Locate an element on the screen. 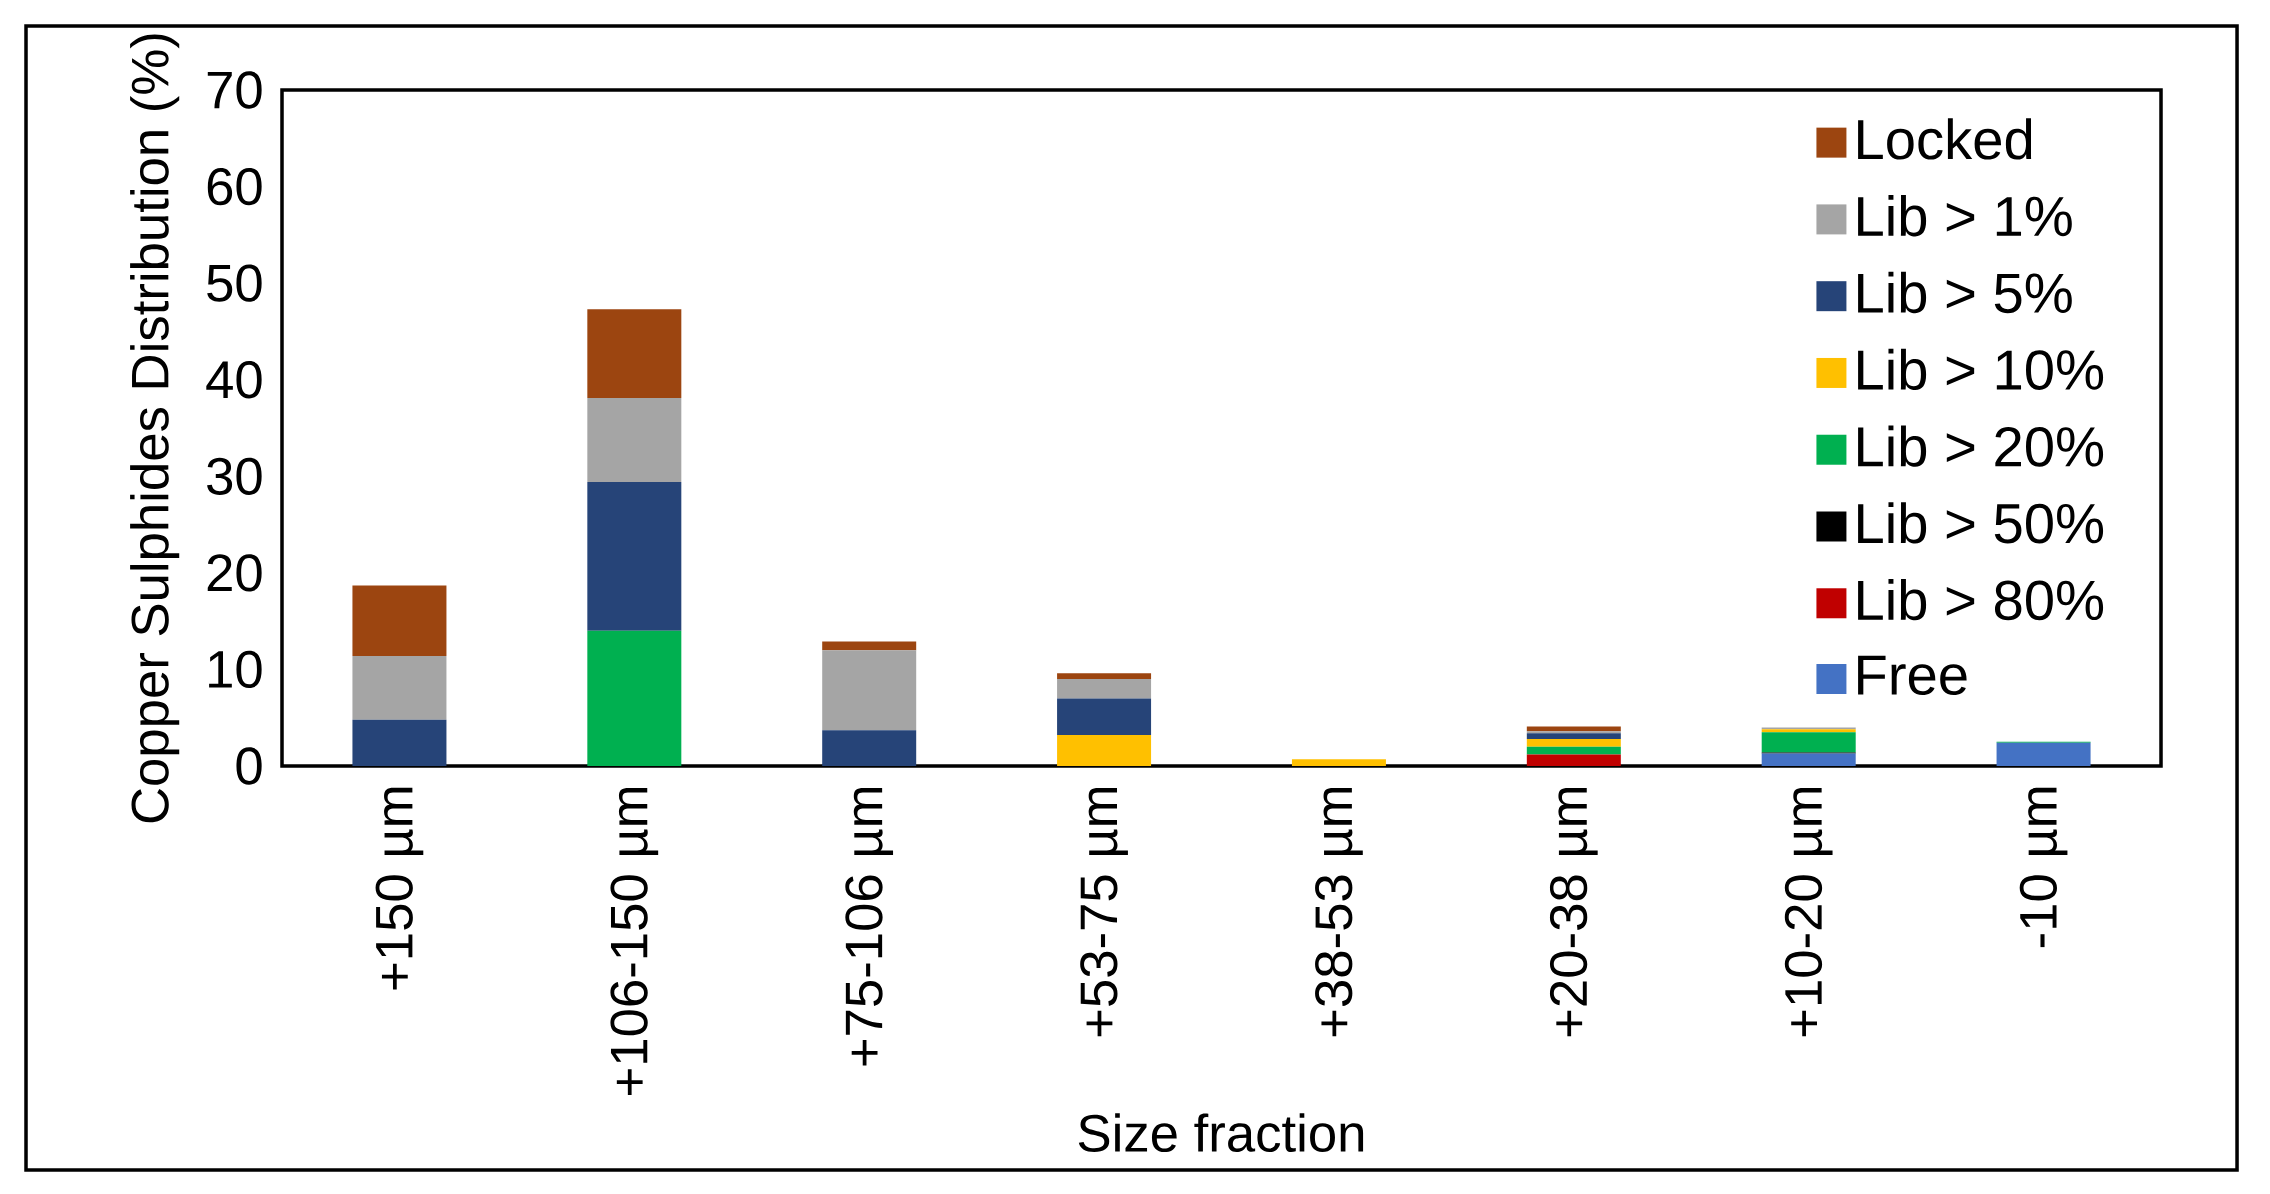 This screenshot has width=2270, height=1194. y-tick-label: 10 is located at coordinates (235, 669).